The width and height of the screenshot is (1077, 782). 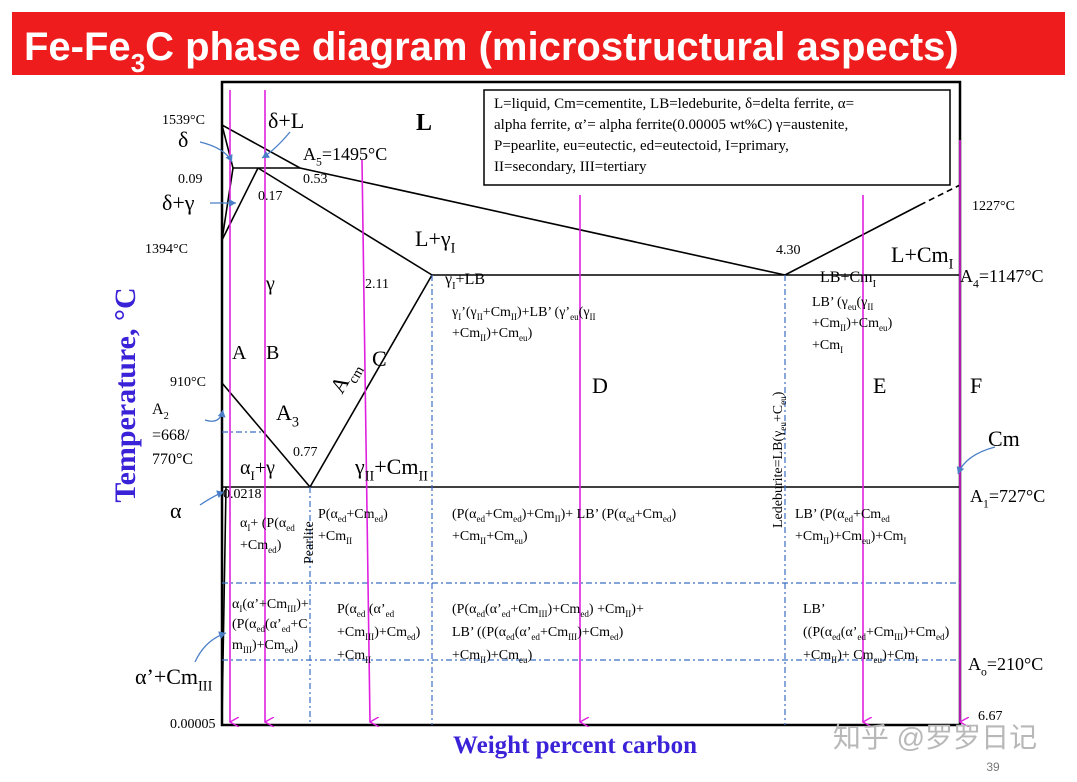 What do you see at coordinates (855, 655) in the screenshot?
I see `text-part: )+ Cm` at bounding box center [855, 655].